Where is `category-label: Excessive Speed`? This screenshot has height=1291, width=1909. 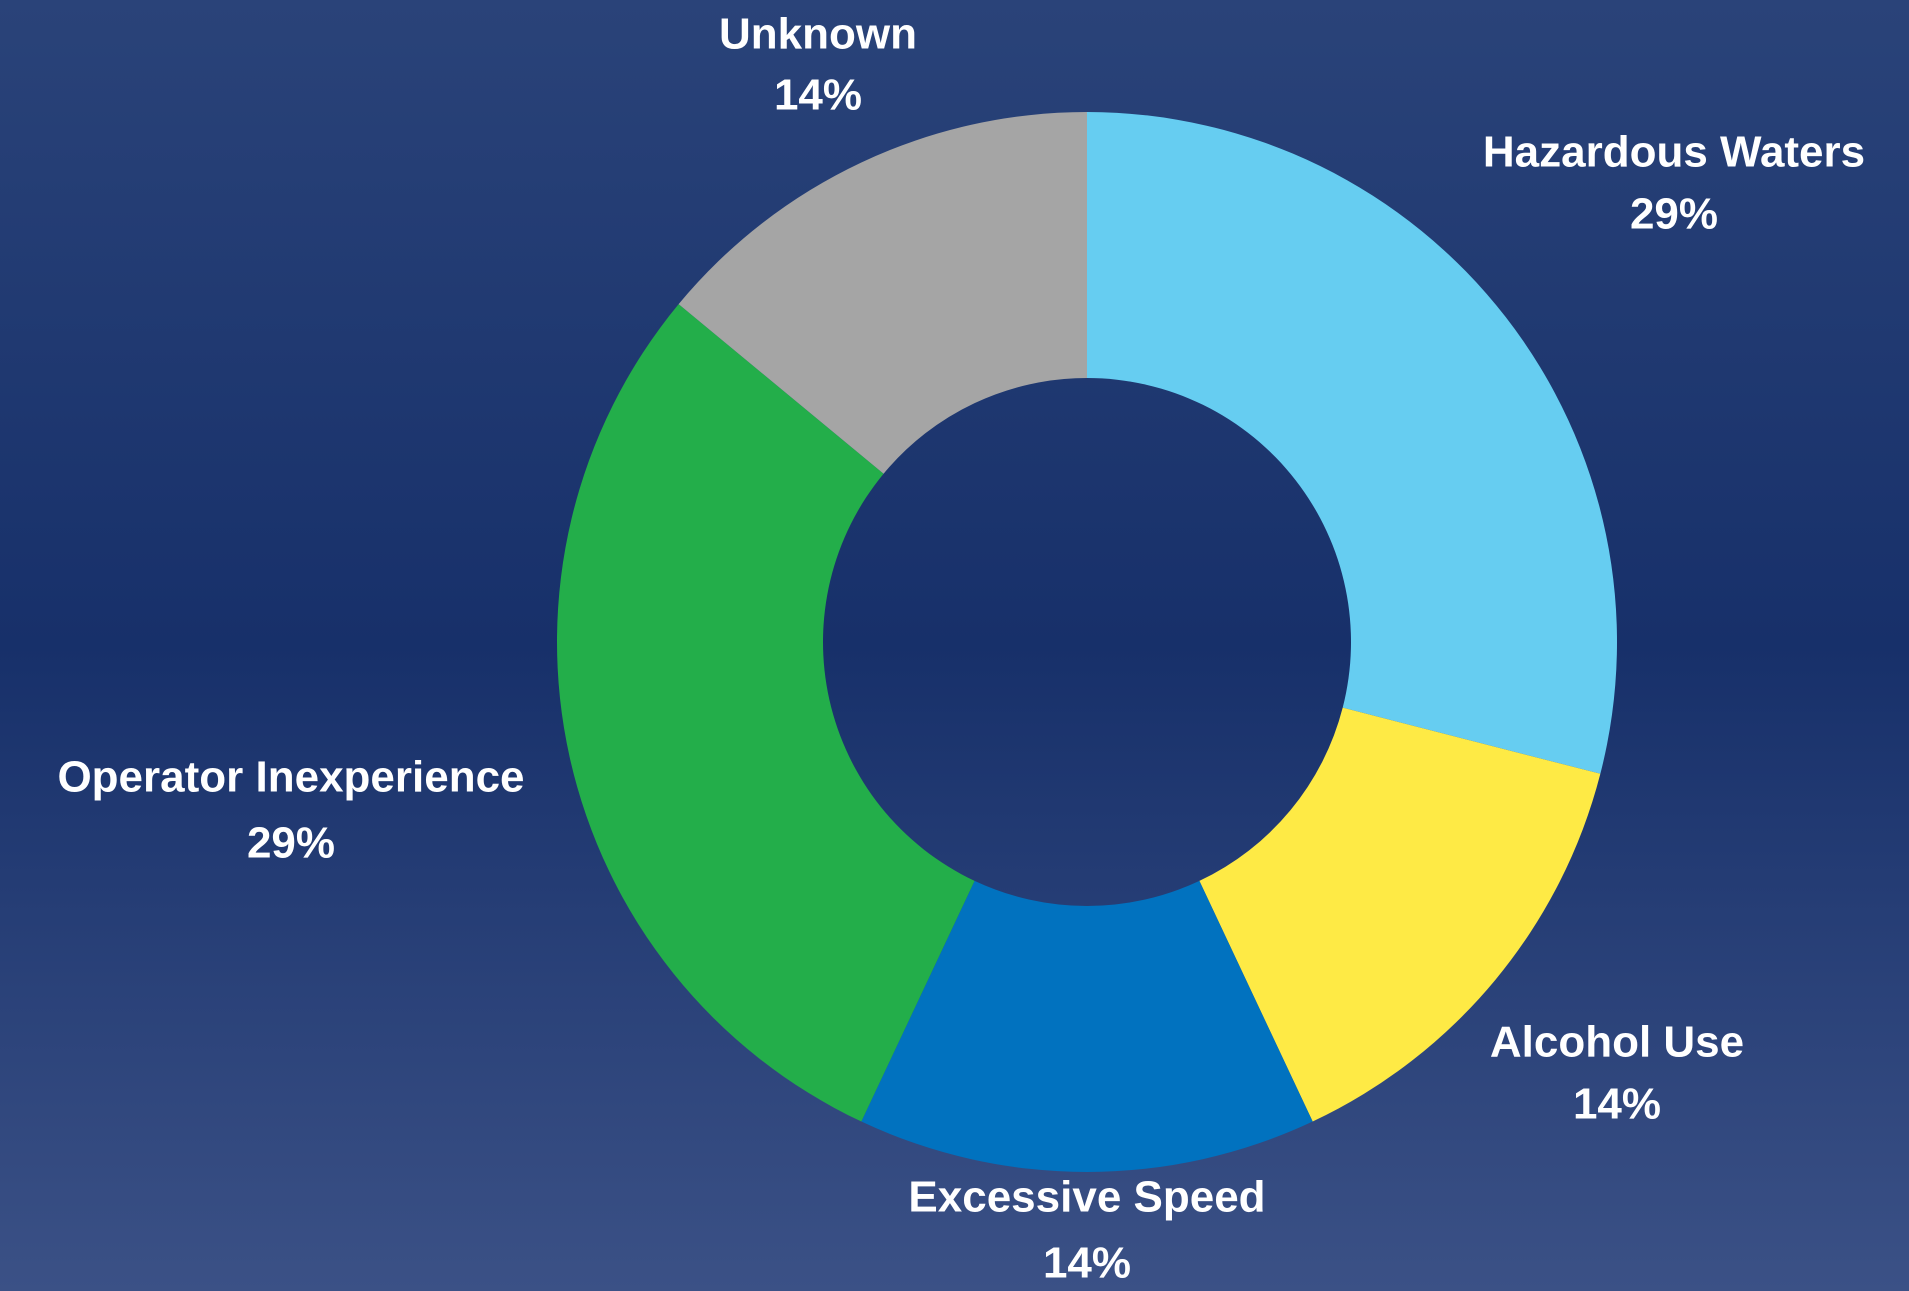 category-label: Excessive Speed is located at coordinates (1086, 1197).